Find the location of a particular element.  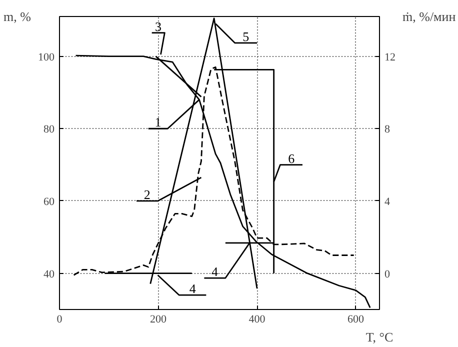

y-tick-label: 100 is located at coordinates (46, 57).